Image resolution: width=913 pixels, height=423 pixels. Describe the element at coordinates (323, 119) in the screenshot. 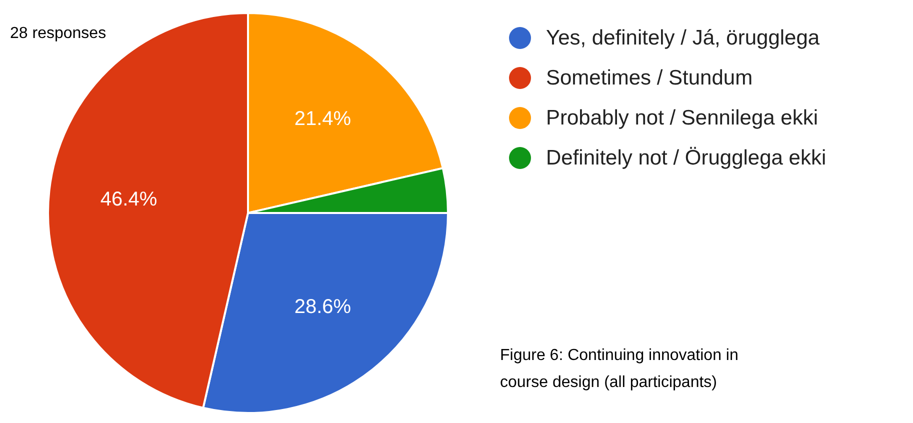

I see `data-label: 21.4%` at that location.